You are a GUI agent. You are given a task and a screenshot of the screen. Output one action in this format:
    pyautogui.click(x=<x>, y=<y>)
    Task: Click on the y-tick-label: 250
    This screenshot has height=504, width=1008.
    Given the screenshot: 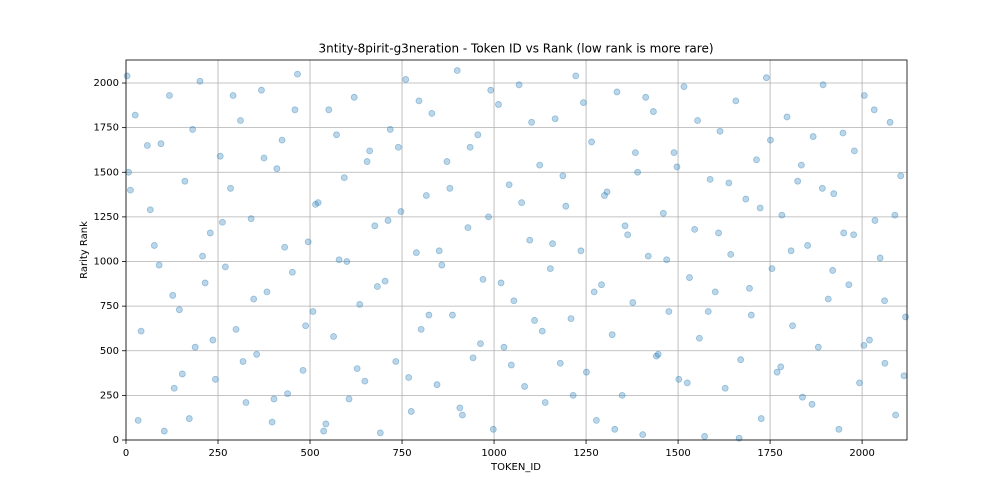 What is the action you would take?
    pyautogui.click(x=109, y=395)
    